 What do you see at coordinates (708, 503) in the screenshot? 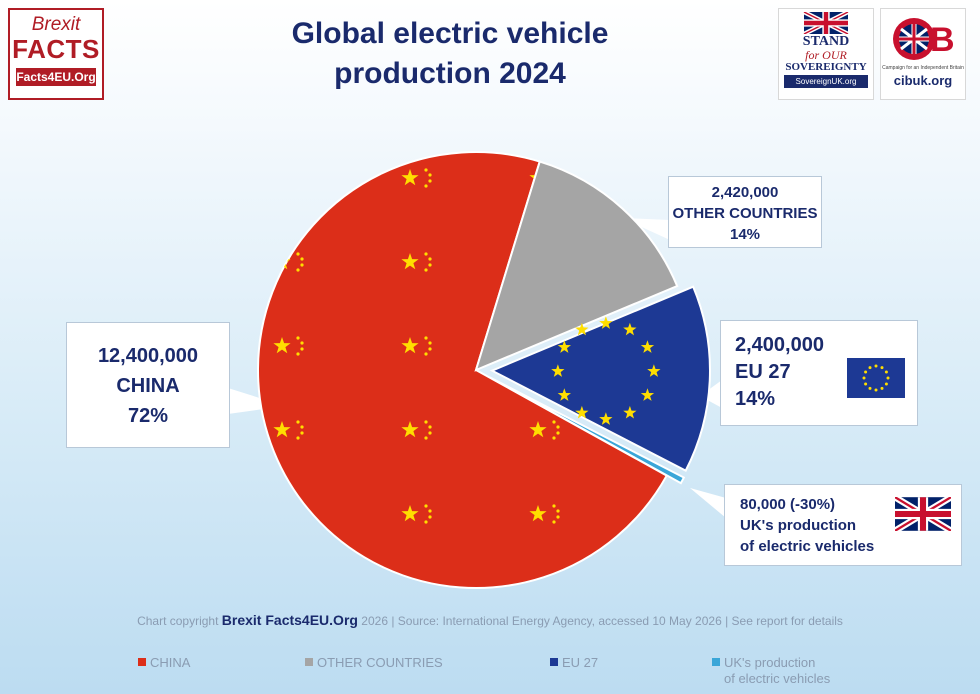
I see `uk-callout-pointer` at bounding box center [708, 503].